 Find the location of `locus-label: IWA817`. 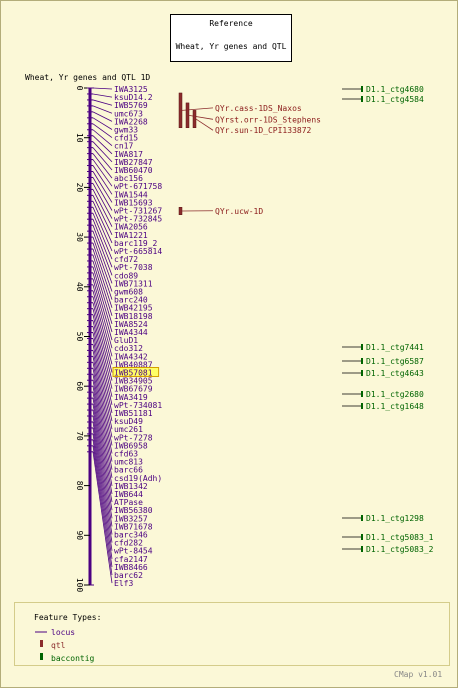

locus-label: IWA817 is located at coordinates (128, 154).